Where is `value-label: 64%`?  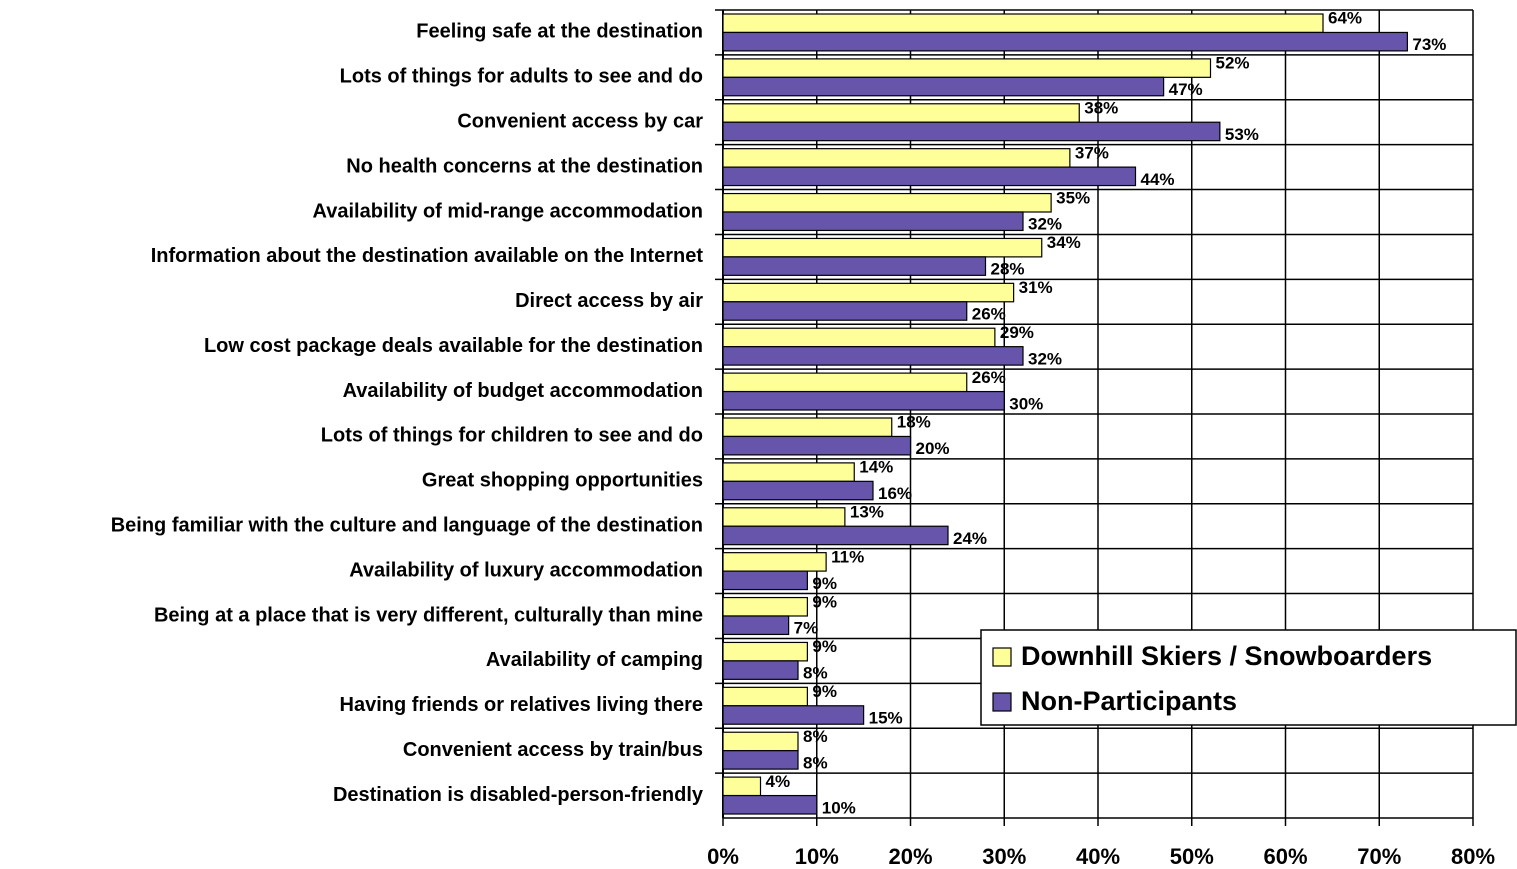 value-label: 64% is located at coordinates (1345, 18).